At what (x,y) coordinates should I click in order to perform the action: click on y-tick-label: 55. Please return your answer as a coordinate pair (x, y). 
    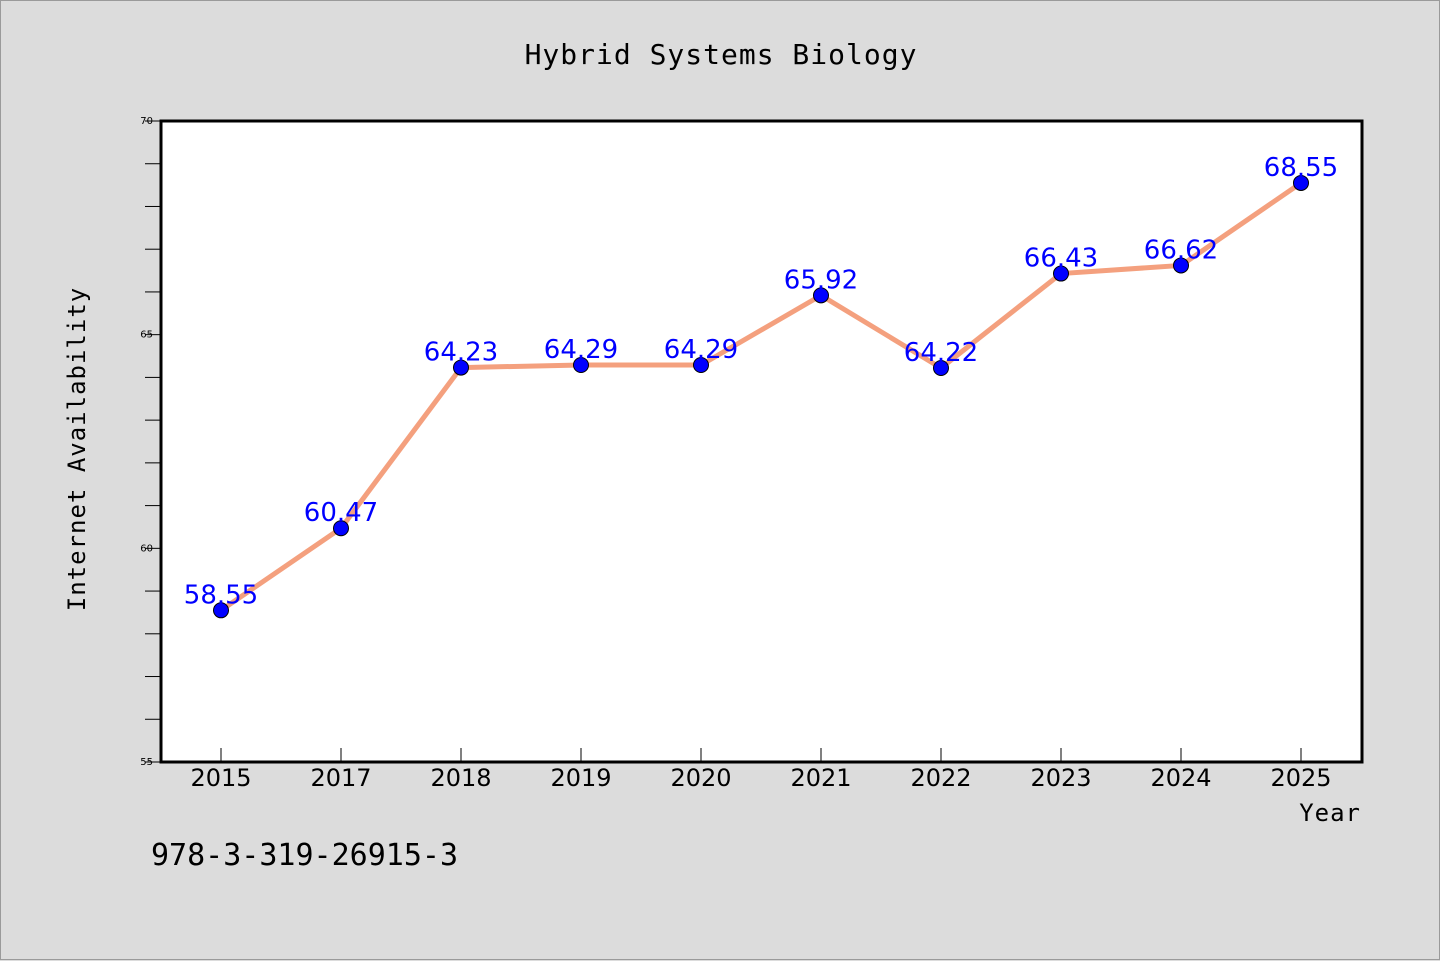
    Looking at the image, I should click on (146, 762).